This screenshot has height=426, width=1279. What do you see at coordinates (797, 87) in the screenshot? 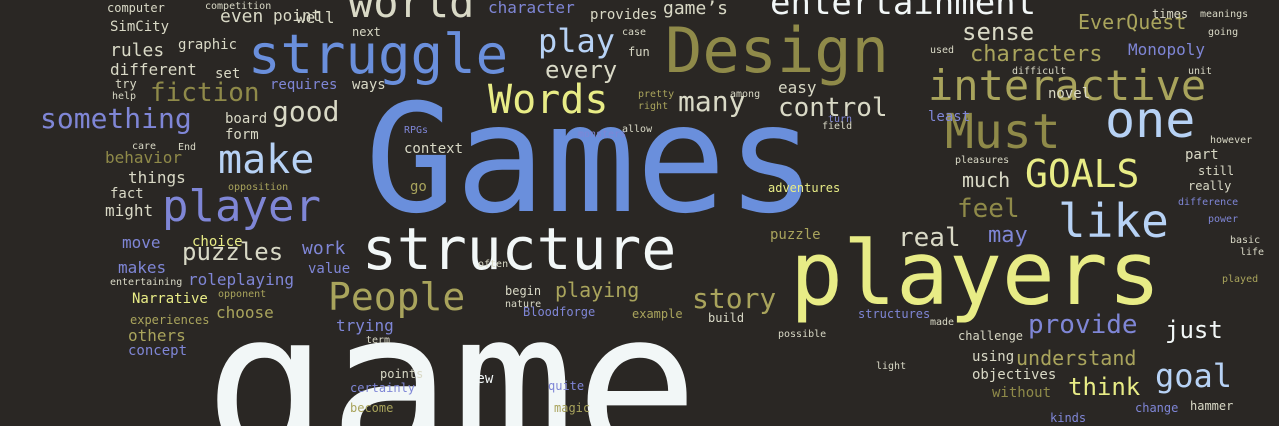
I see `word-easy: easy` at bounding box center [797, 87].